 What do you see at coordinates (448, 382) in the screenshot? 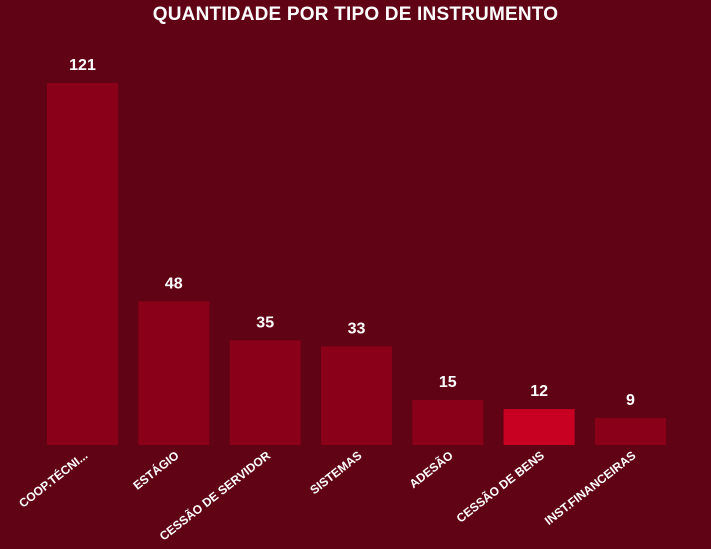
I see `data-label-4: 15` at bounding box center [448, 382].